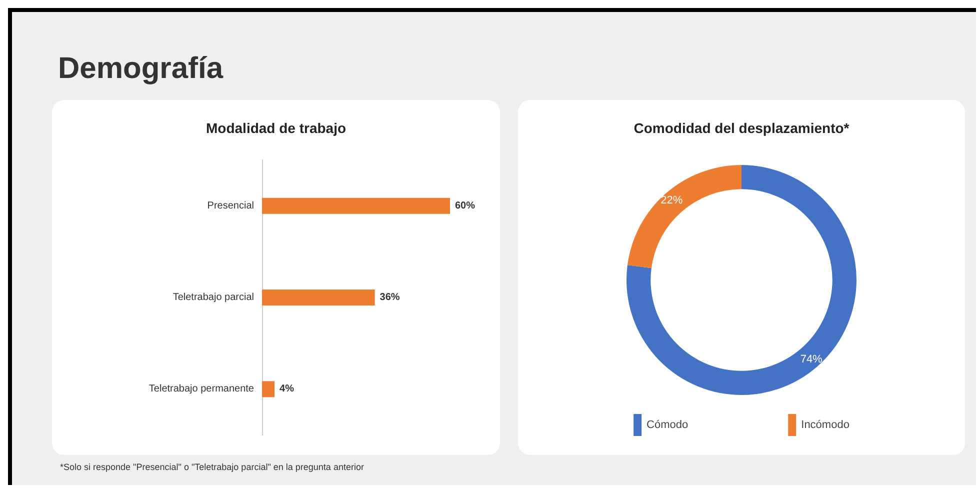  Describe the element at coordinates (230, 206) in the screenshot. I see `y-tick-label: Presencial` at that location.